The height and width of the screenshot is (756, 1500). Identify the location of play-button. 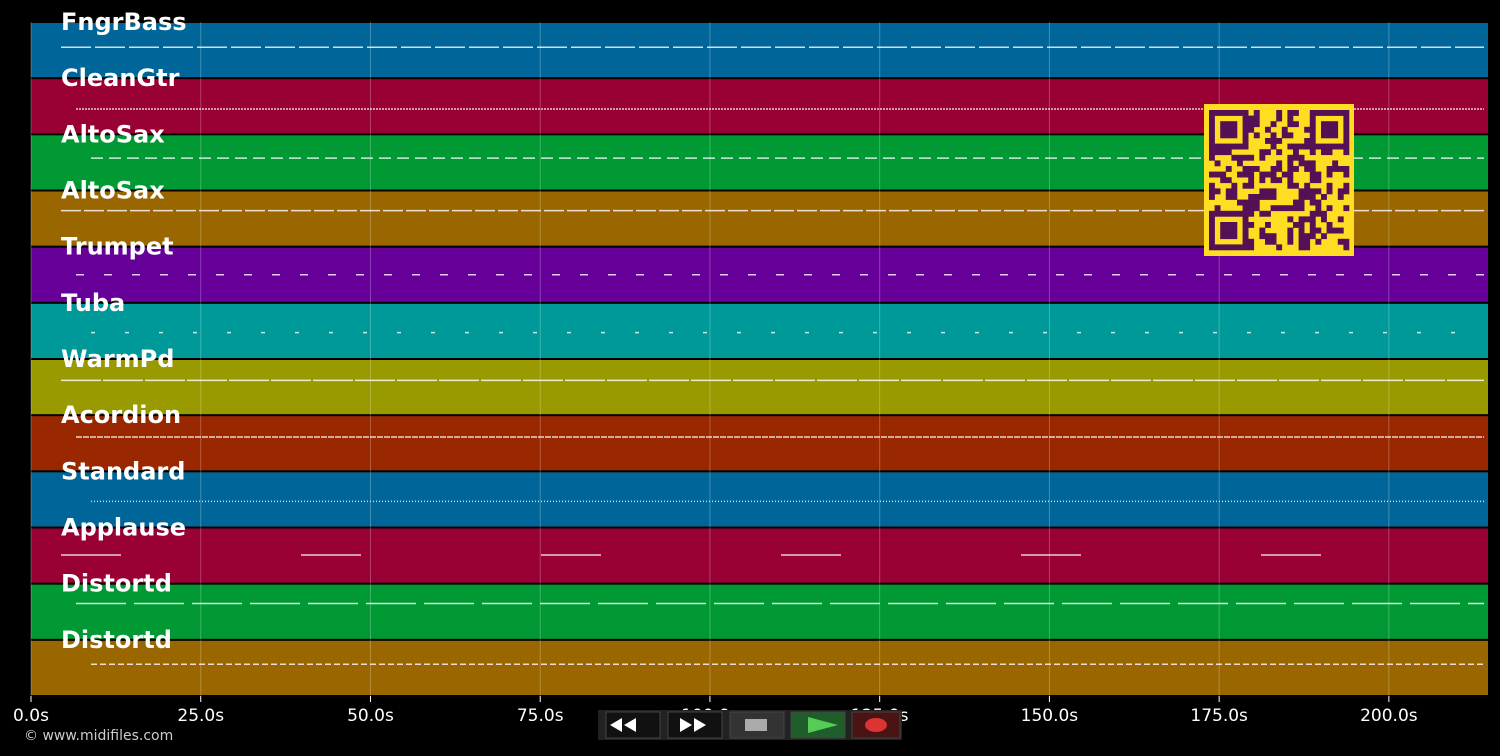
(818, 725).